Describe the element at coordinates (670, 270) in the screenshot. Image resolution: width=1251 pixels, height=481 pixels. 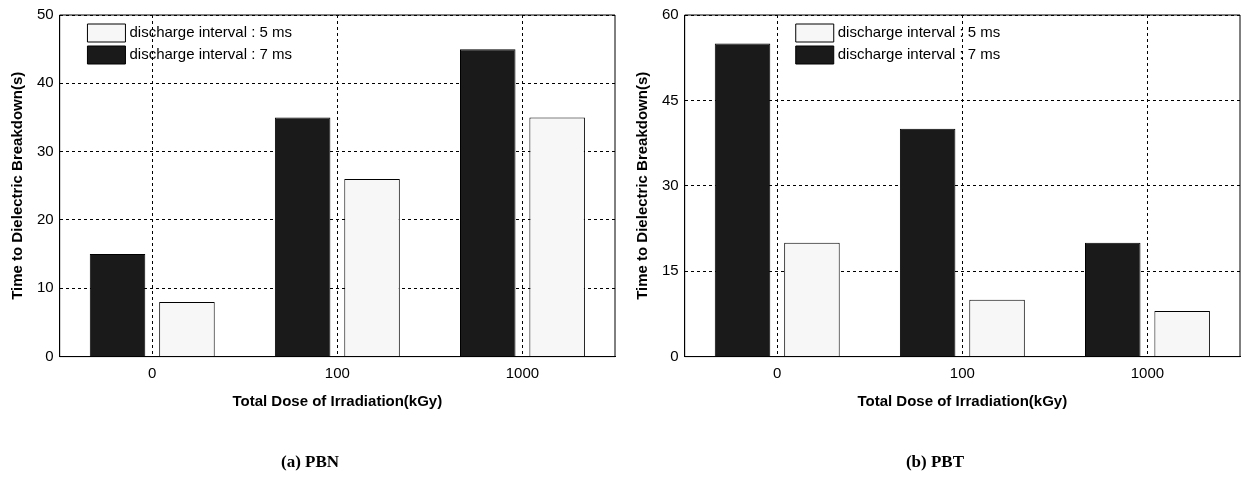
I see `y-tick-label: 15` at that location.